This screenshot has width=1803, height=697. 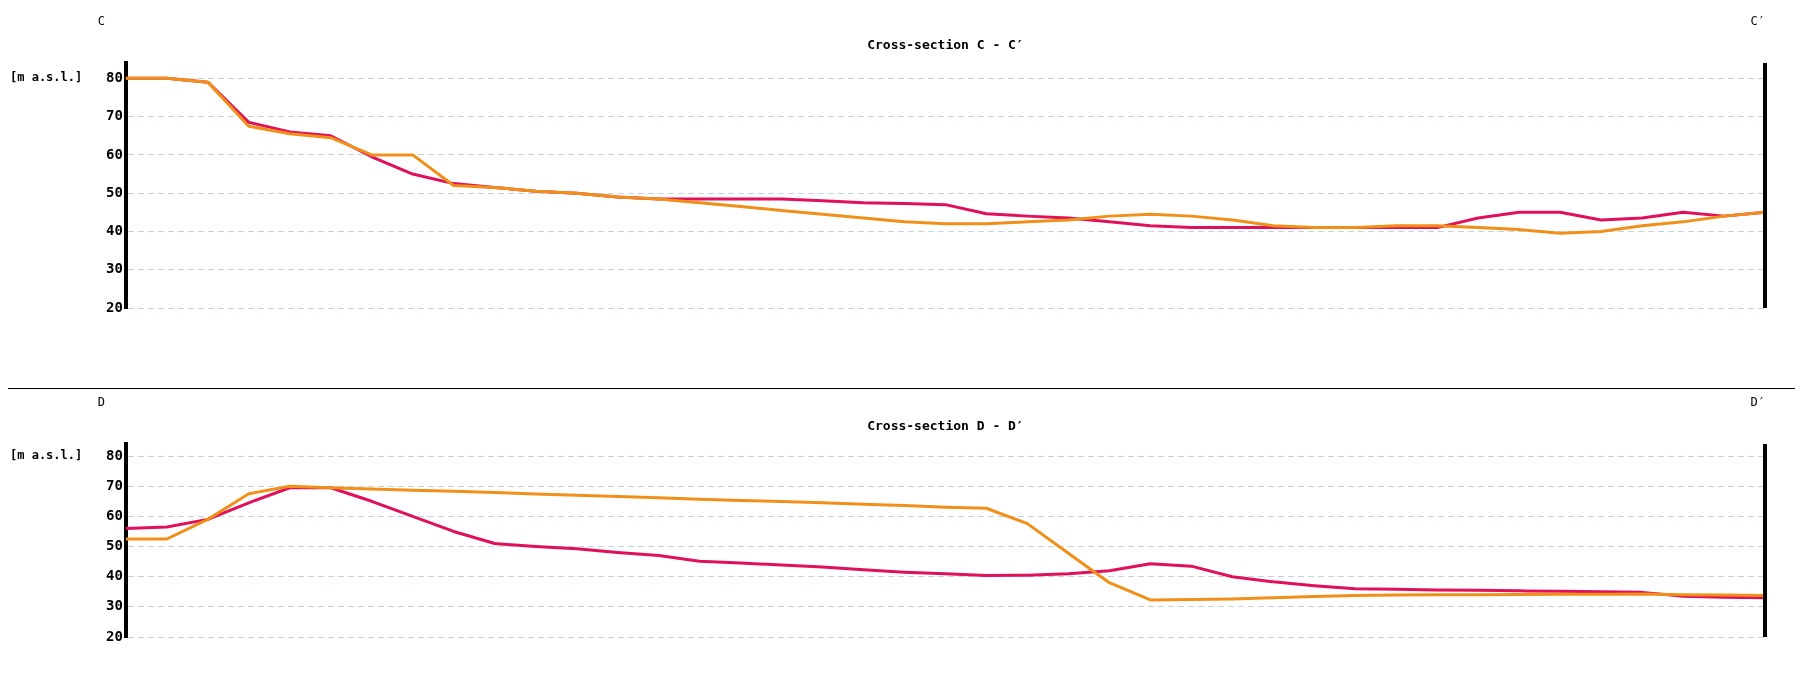 I want to click on text: D′, so click(x=1757, y=402).